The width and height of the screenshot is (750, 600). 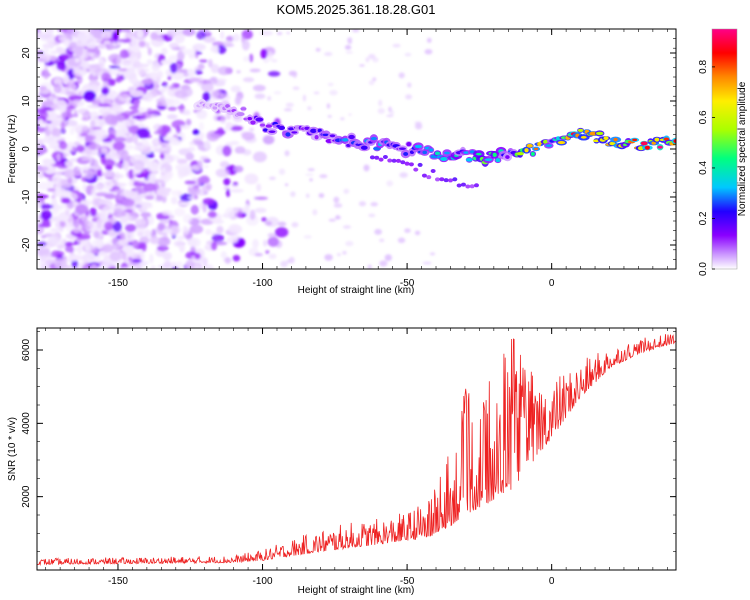 What do you see at coordinates (12, 149) in the screenshot?
I see `spectrogram-ylabel: Frequency (Hz)` at bounding box center [12, 149].